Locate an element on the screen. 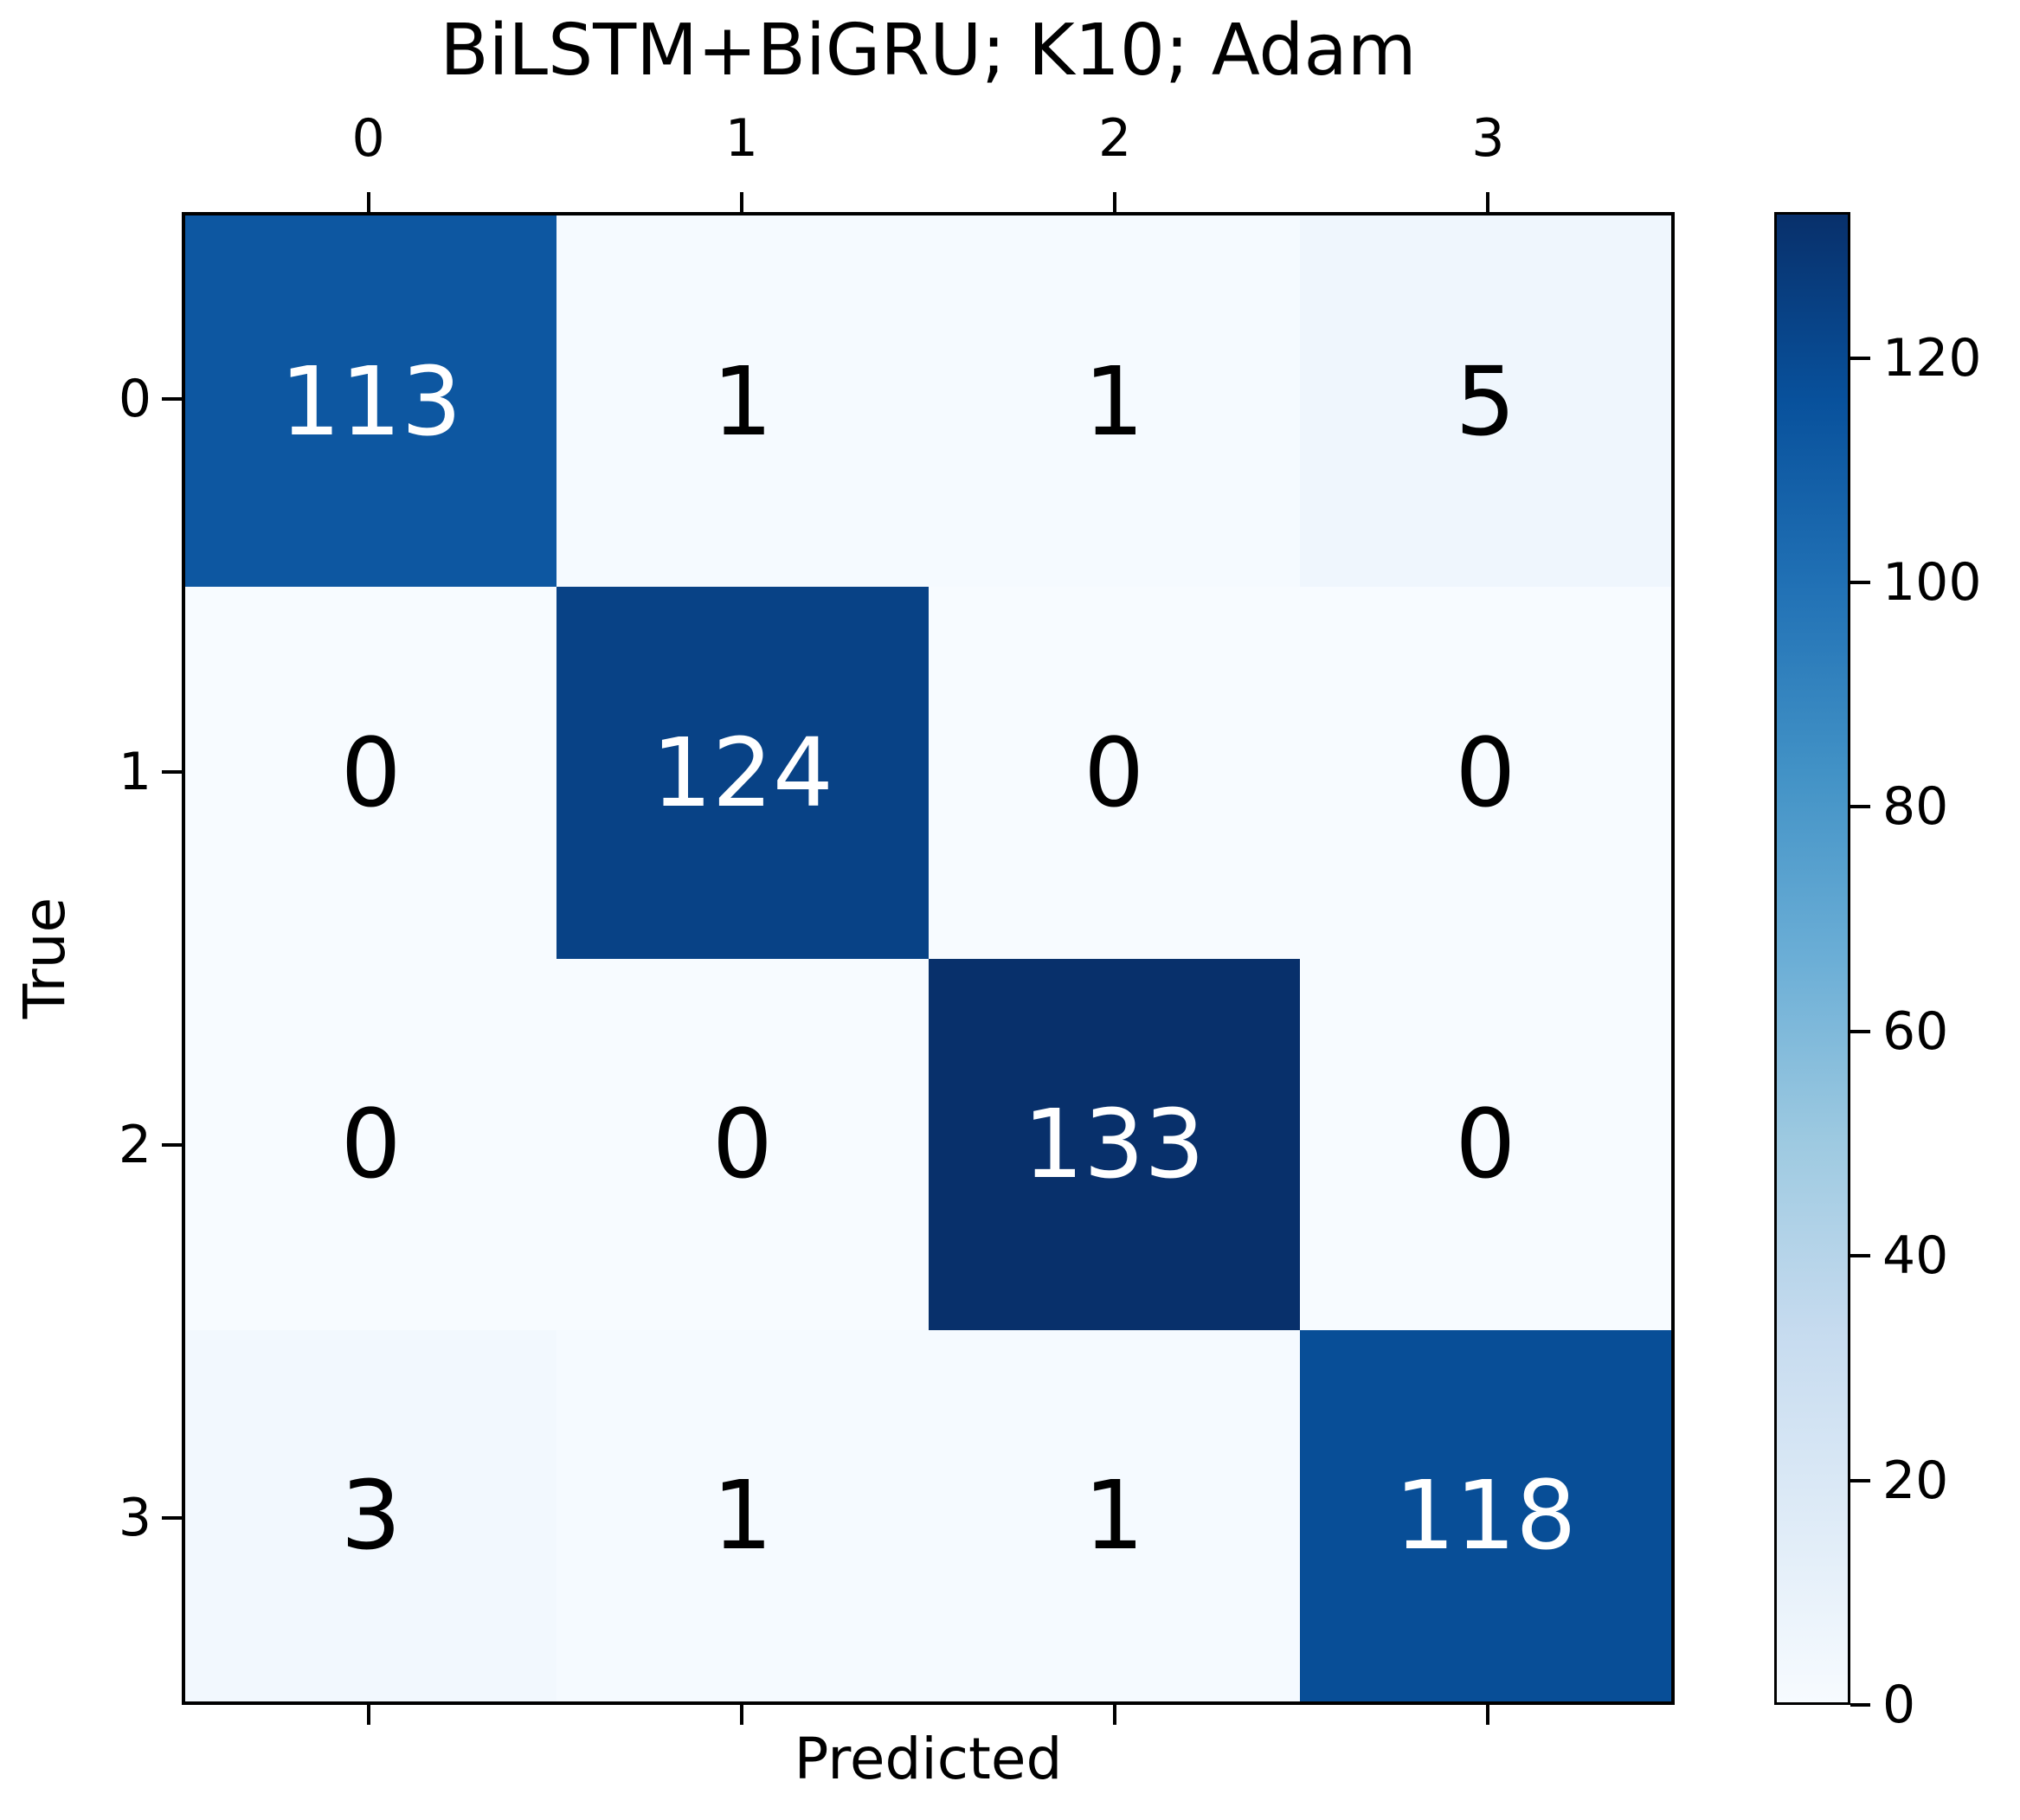 Image resolution: width=2020 pixels, height=1820 pixels. colorbar-tick-label: 80 is located at coordinates (1915, 807).